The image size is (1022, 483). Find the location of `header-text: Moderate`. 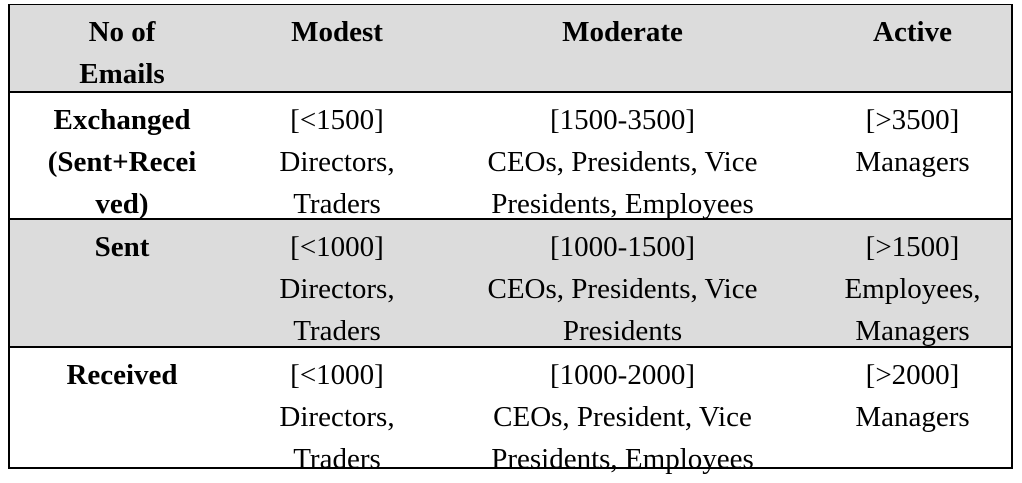

header-text: Moderate is located at coordinates (622, 32).